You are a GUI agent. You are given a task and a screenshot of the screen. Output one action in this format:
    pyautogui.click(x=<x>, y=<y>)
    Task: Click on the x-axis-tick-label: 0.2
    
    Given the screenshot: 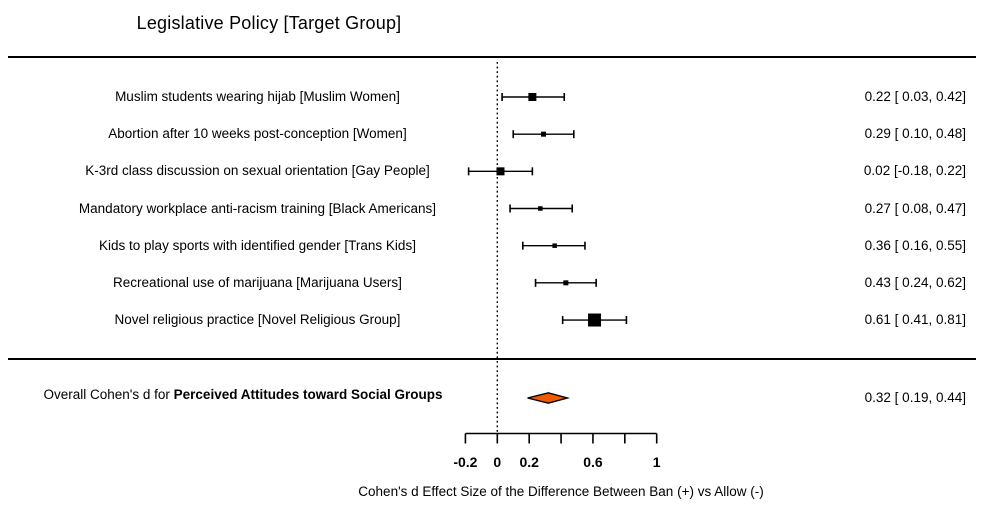 What is the action you would take?
    pyautogui.click(x=529, y=462)
    